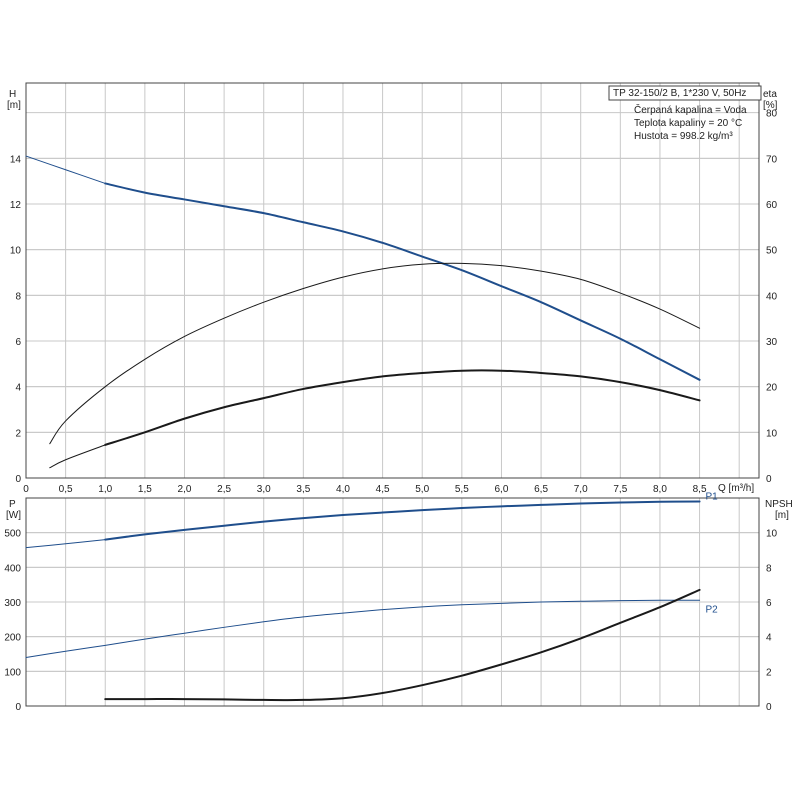  Describe the element at coordinates (688, 123) in the screenshot. I see `info-temperature: Teplota kapaliny = 20 °C` at that location.